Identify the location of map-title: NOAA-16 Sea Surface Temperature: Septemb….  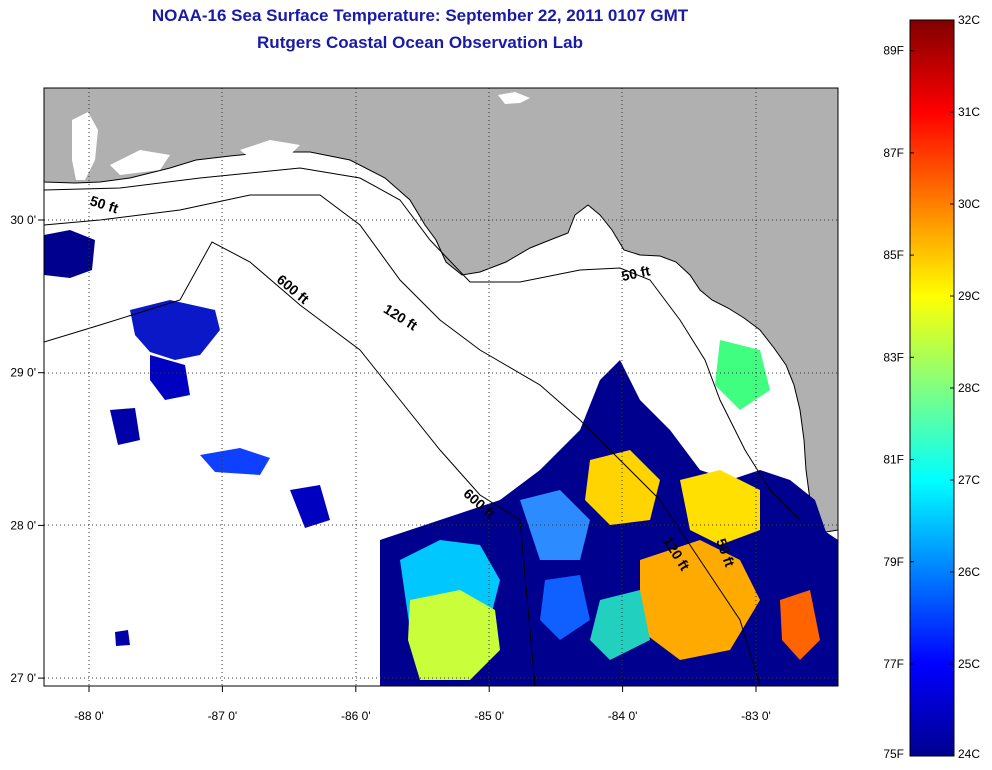
(420, 15).